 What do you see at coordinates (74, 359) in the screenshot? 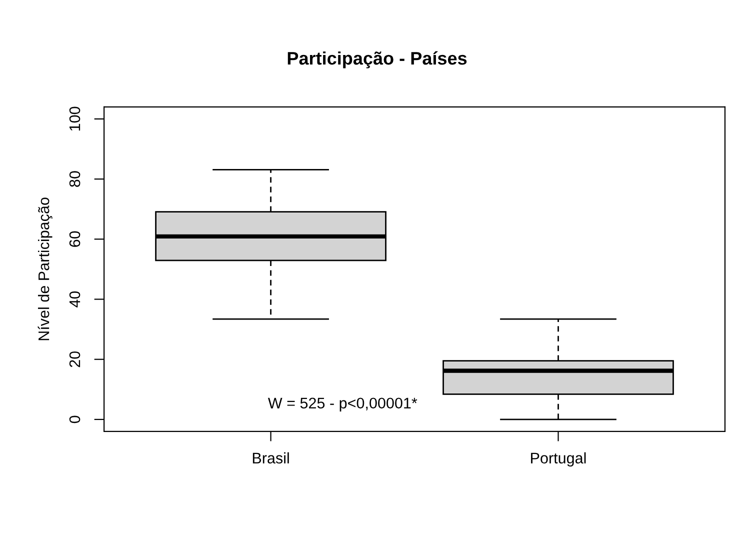
I see `y-tick-label: 20` at bounding box center [74, 359].